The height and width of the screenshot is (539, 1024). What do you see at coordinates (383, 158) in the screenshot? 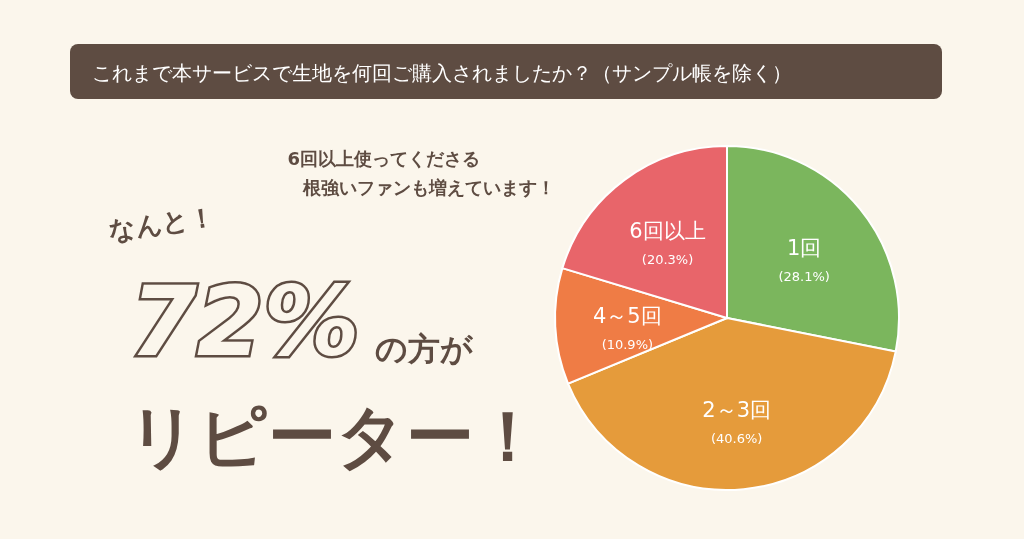
I see `text: 6回以上使ってくださる` at bounding box center [383, 158].